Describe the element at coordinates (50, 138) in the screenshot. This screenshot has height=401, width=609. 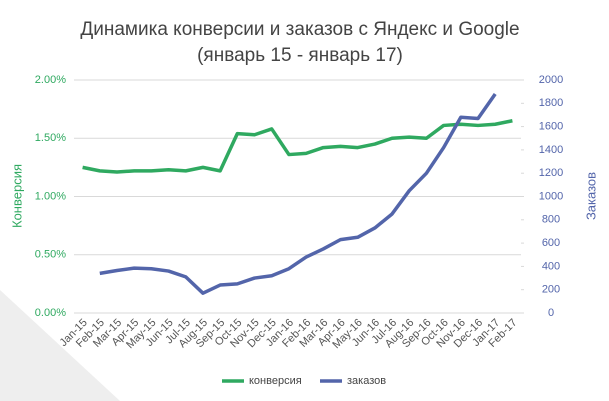
I see `y-tick-label: 1.50%` at that location.